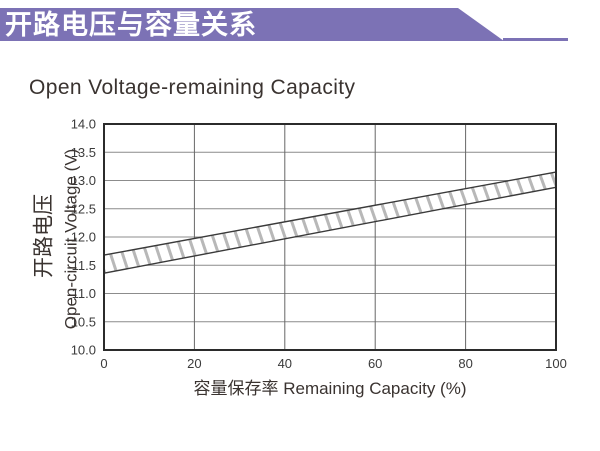 This screenshot has height=451, width=600. I want to click on y-tick-label: 12.0, so click(83, 237).